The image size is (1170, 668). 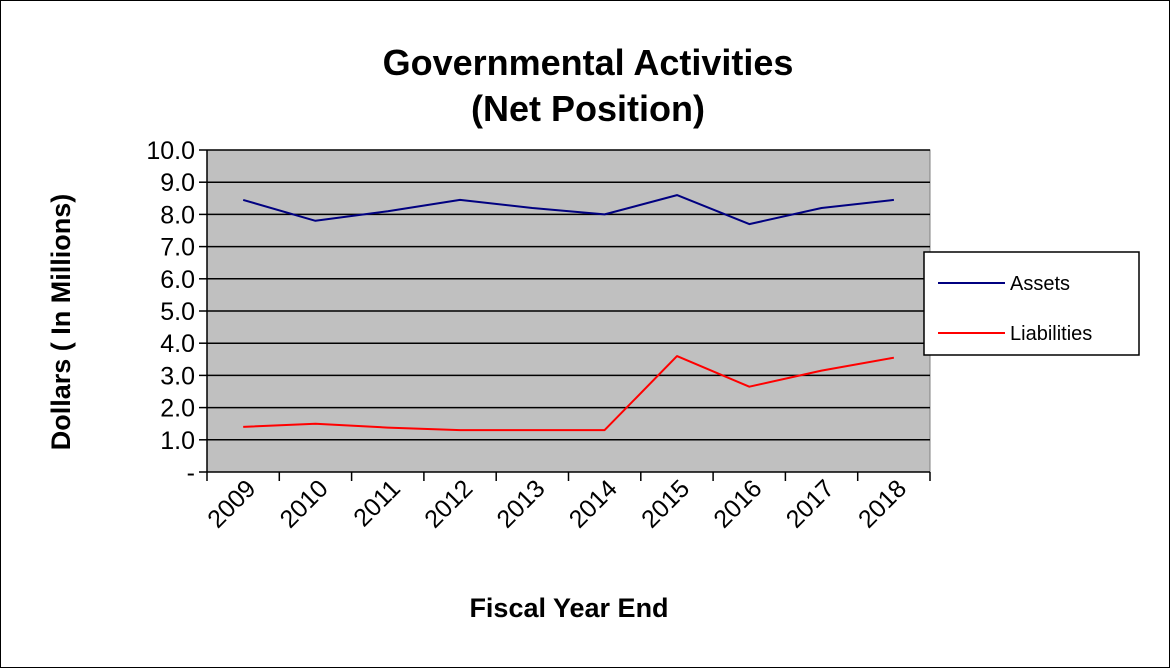 What do you see at coordinates (568, 210) in the screenshot?
I see `series-line-assets` at bounding box center [568, 210].